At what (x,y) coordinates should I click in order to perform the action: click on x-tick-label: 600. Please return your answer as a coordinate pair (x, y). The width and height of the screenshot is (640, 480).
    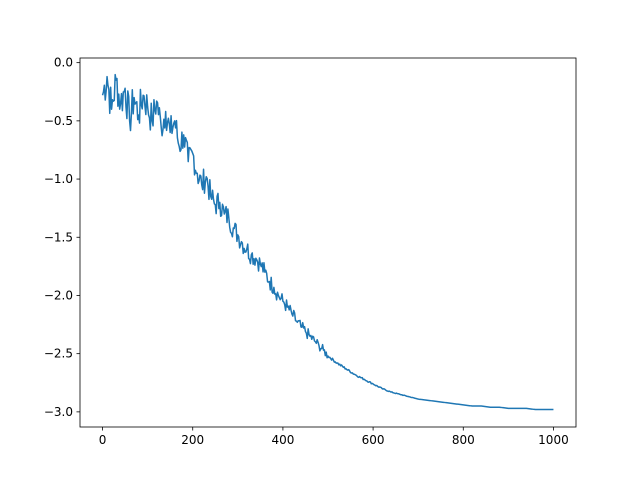
    Looking at the image, I should click on (373, 440).